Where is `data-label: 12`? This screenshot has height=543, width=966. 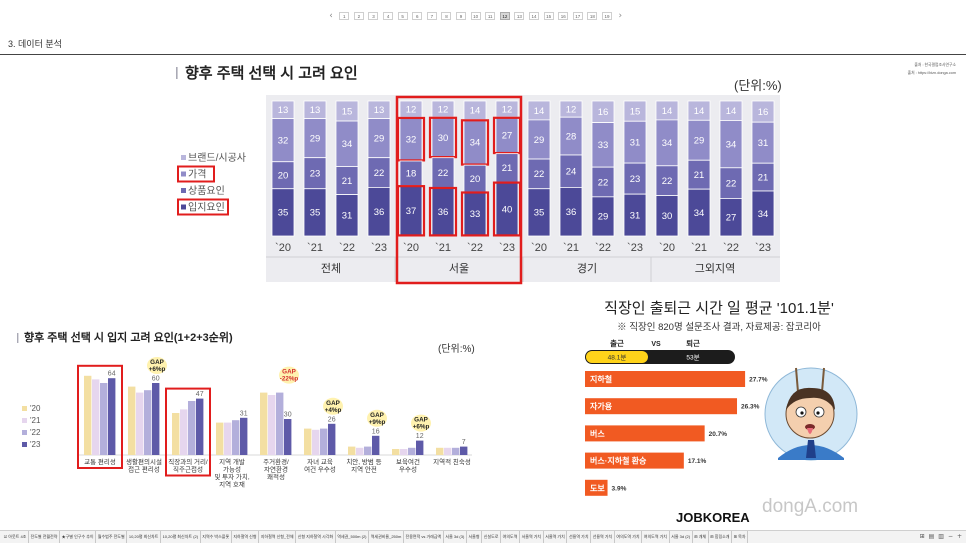 data-label: 12 is located at coordinates (420, 436).